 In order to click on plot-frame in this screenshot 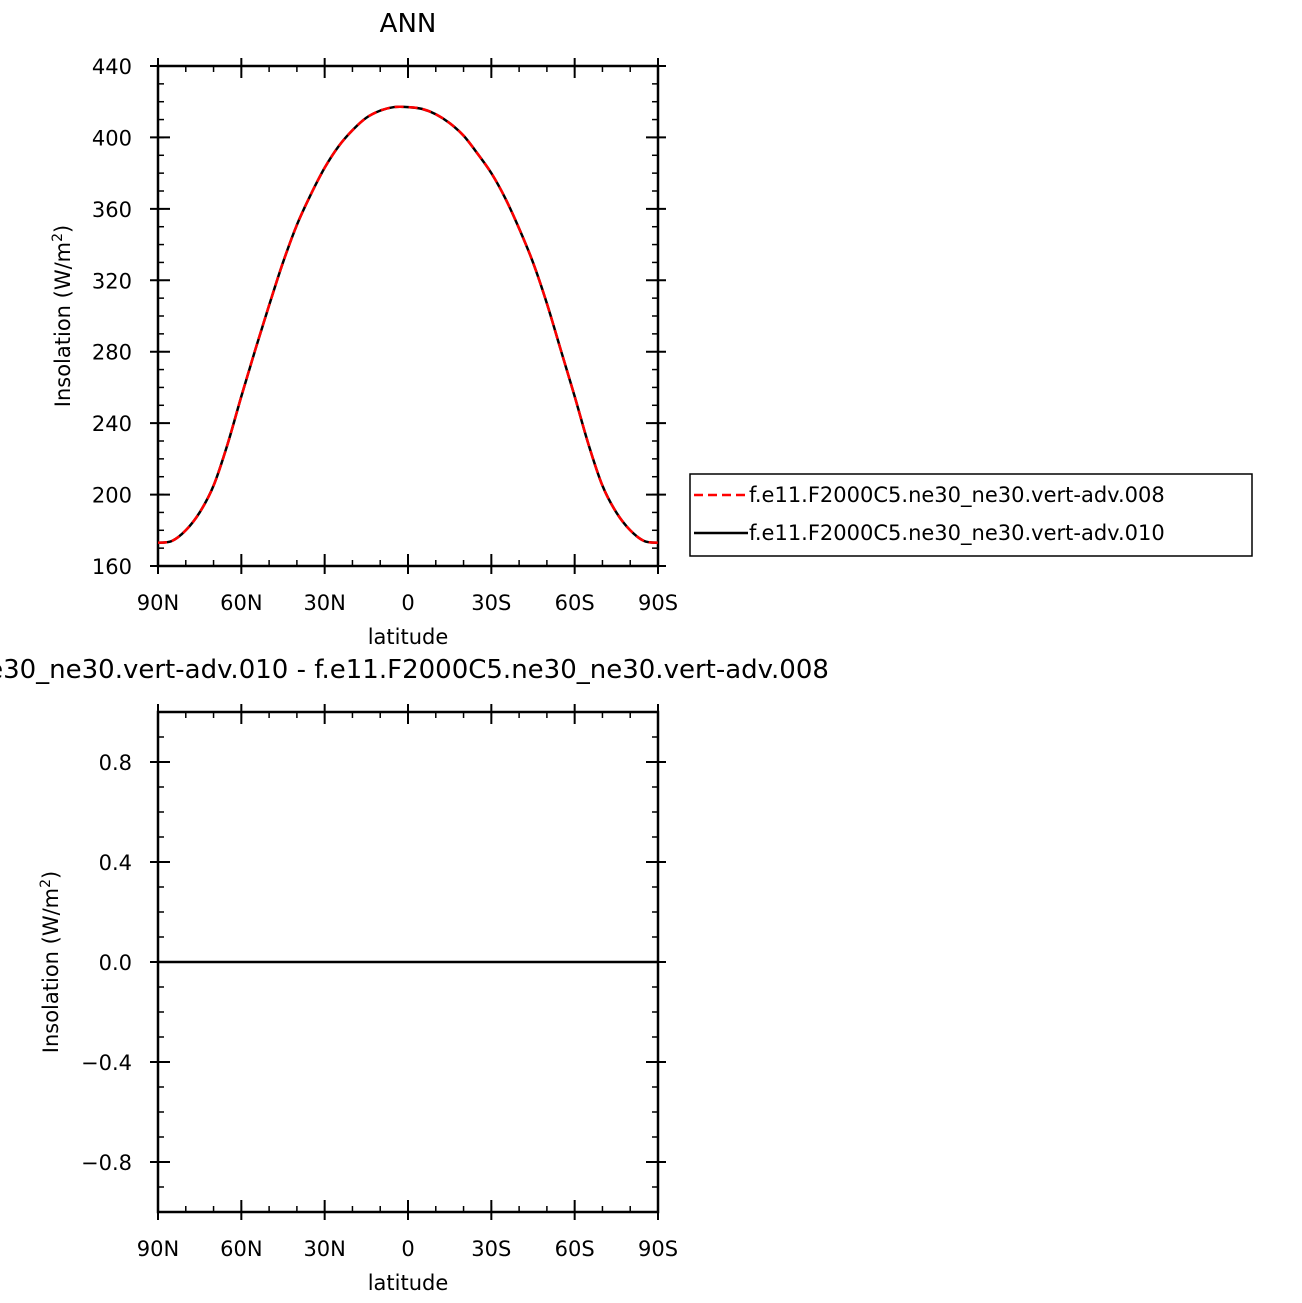, I will do `click(408, 316)`.